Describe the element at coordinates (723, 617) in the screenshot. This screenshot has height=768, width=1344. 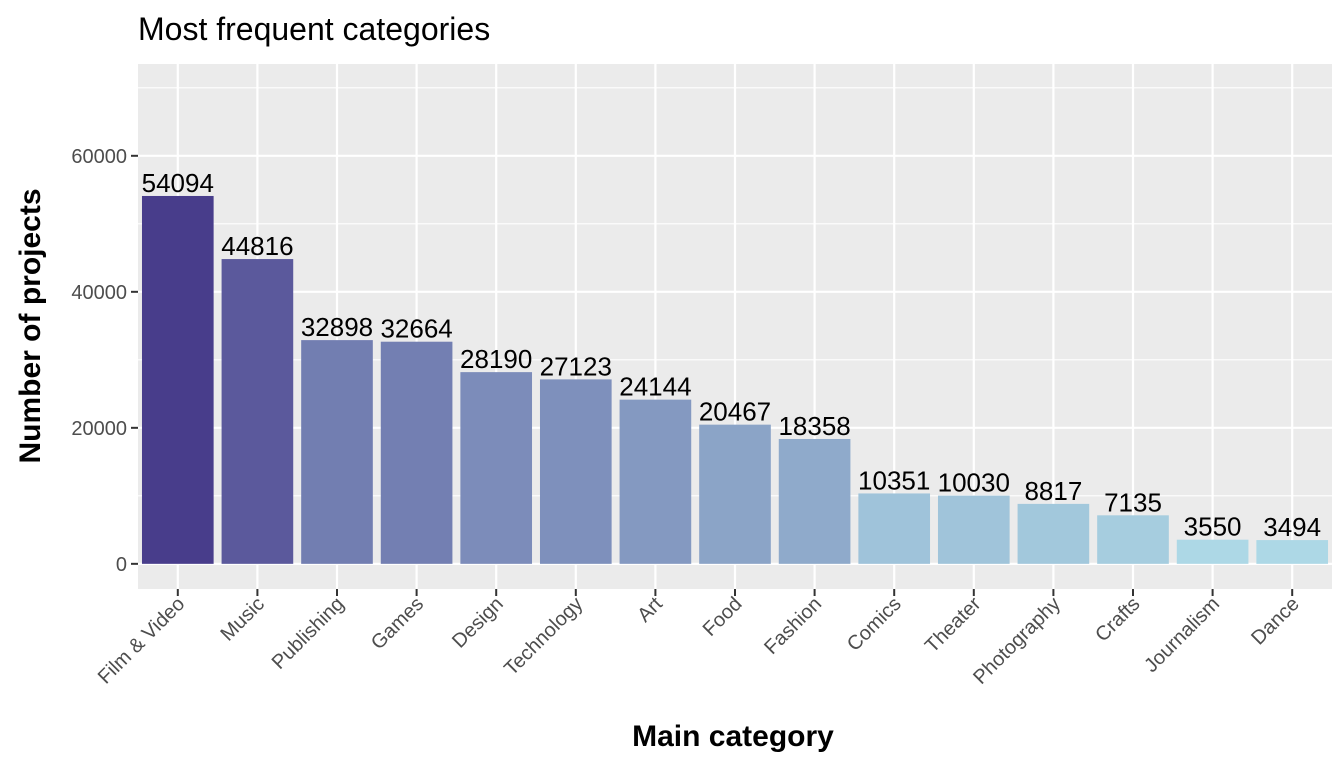
I see `x-tick-label: Food` at that location.